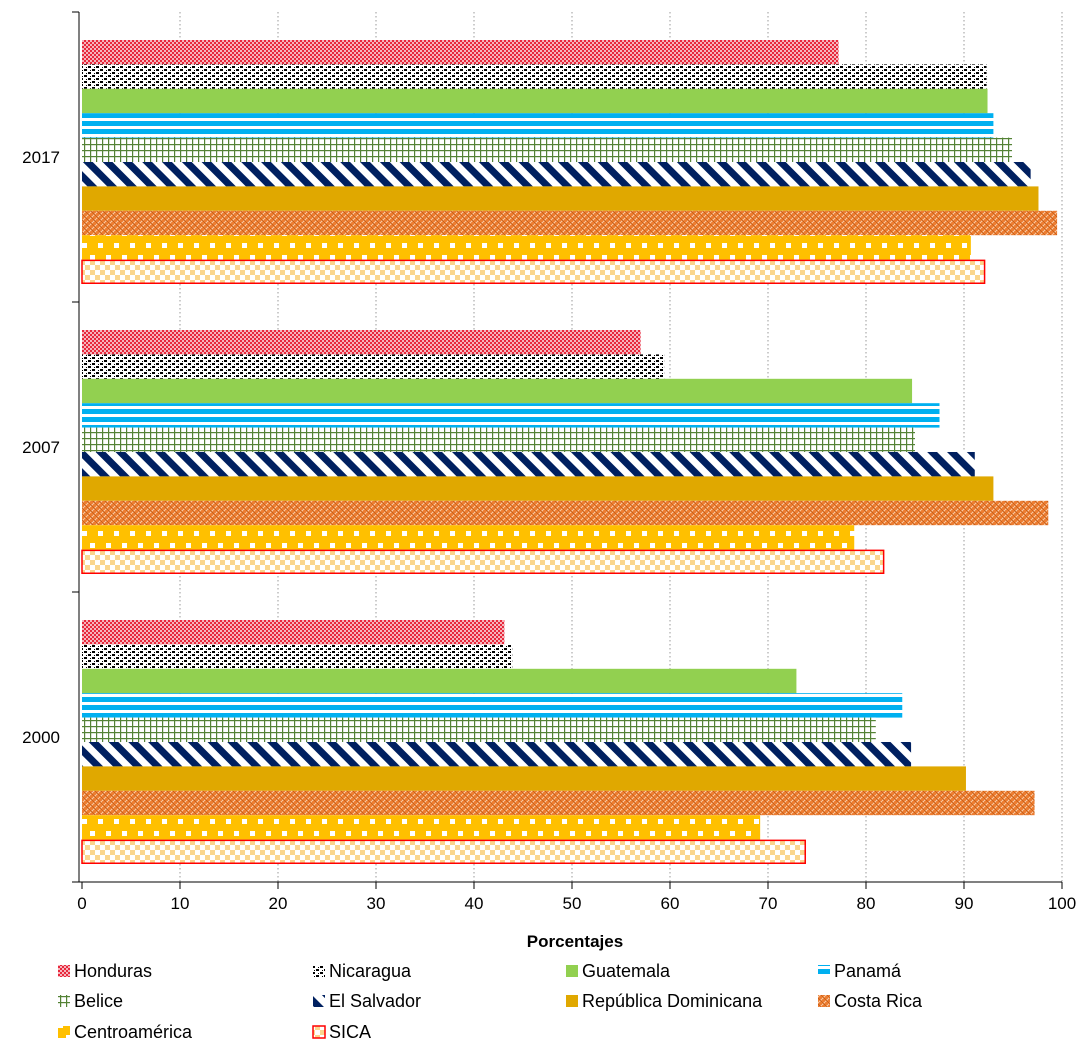 The image size is (1084, 1051). I want to click on bar-republica-dominicana-2000, so click(524, 778).